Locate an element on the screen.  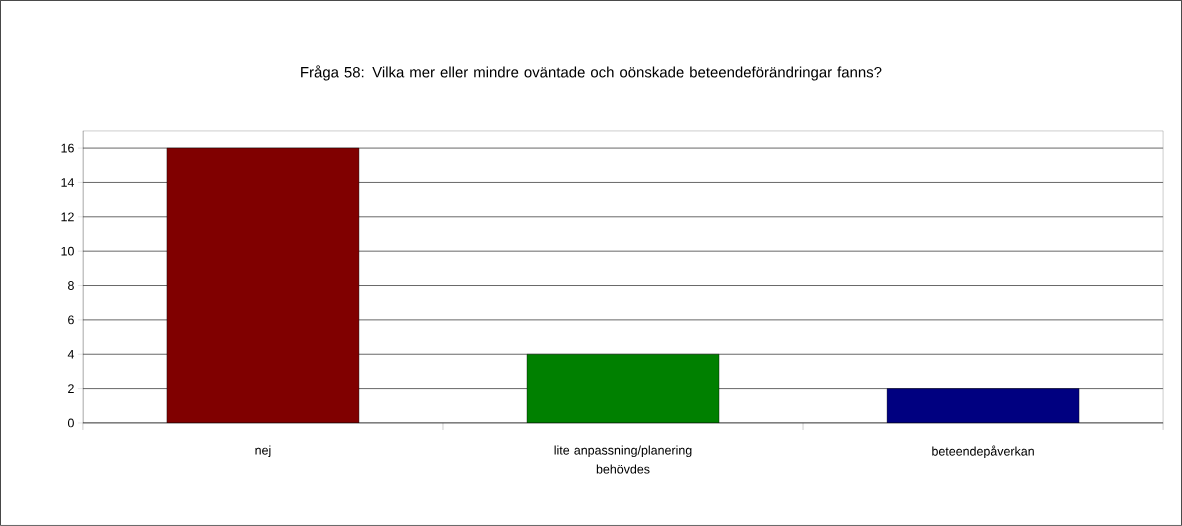
chart-title: Fråga 58: Vilka mer eller mindre oväntade och oönskade beteendeförändringar fanns? is located at coordinates (591, 73).